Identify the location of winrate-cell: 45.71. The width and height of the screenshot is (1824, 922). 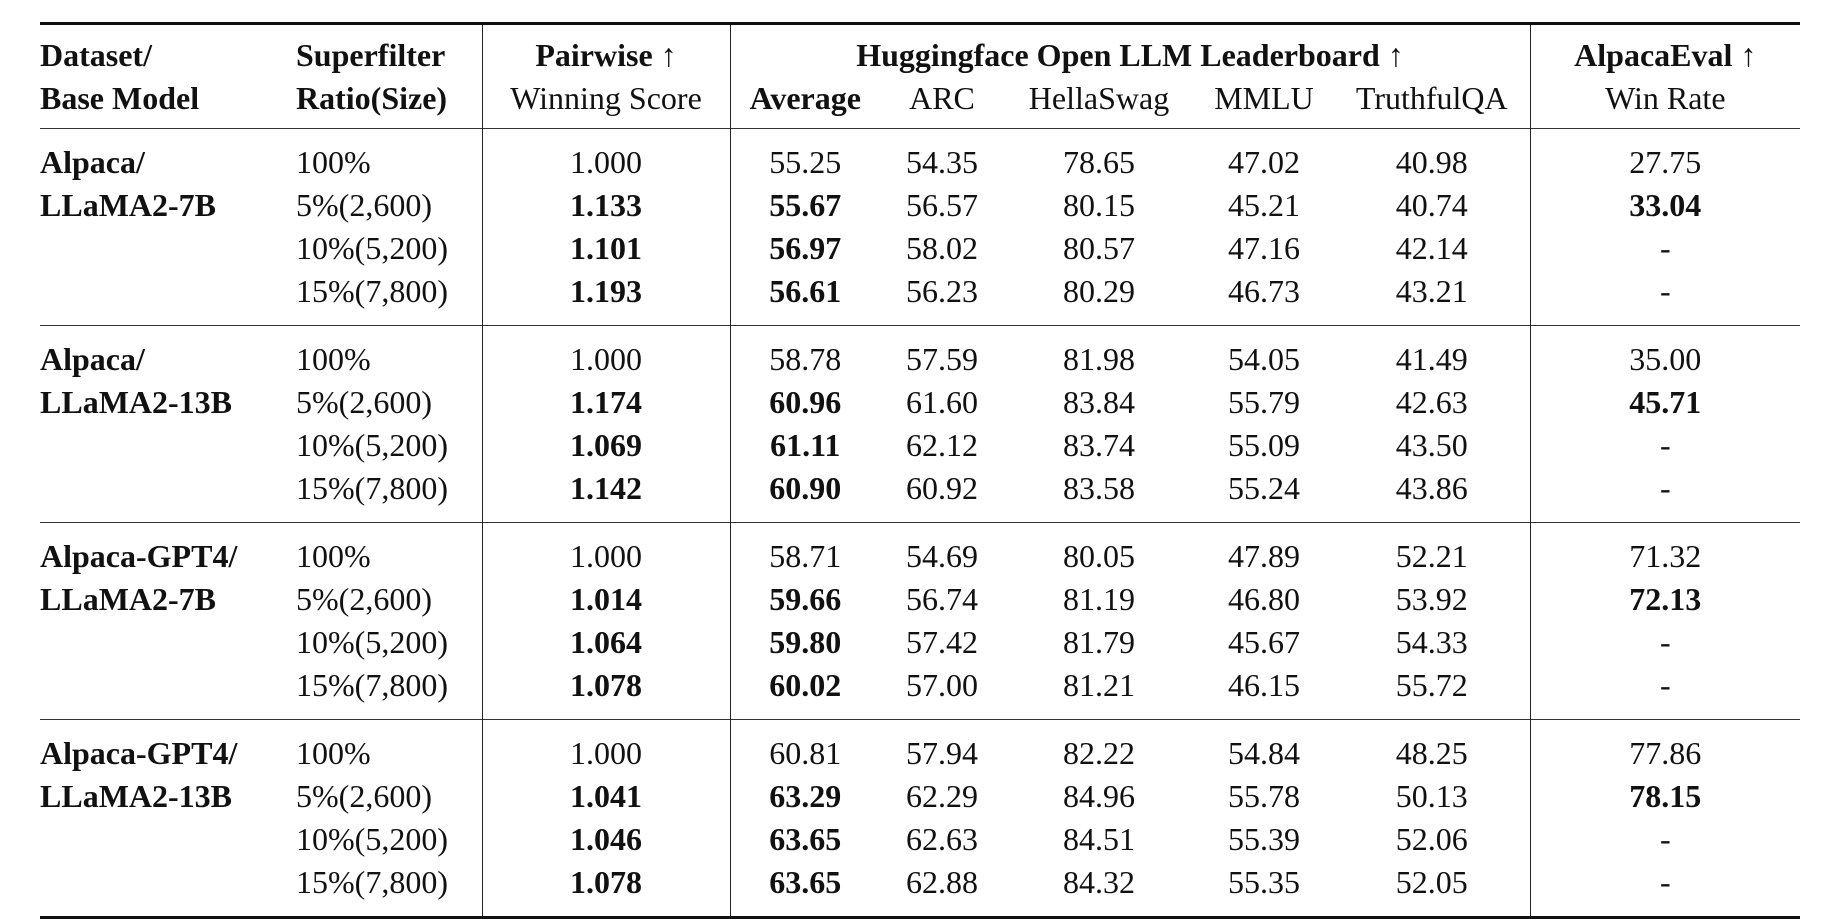
(1665, 402).